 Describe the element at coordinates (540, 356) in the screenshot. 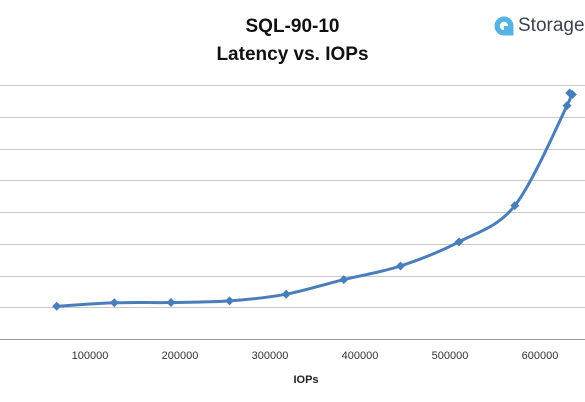

I see `x-tick-label: 600000` at that location.